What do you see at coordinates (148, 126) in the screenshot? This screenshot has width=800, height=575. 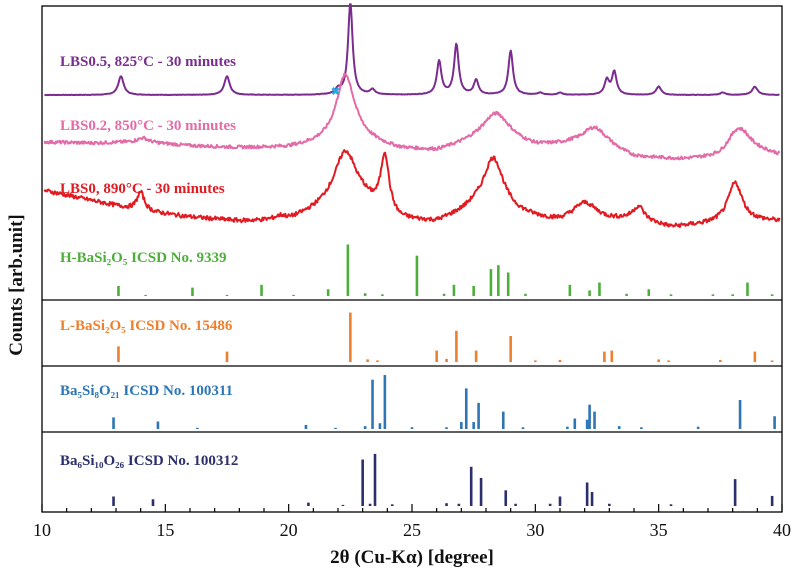 I see `pattern-label: LBS0.2, 850°C - 30 minutes` at bounding box center [148, 126].